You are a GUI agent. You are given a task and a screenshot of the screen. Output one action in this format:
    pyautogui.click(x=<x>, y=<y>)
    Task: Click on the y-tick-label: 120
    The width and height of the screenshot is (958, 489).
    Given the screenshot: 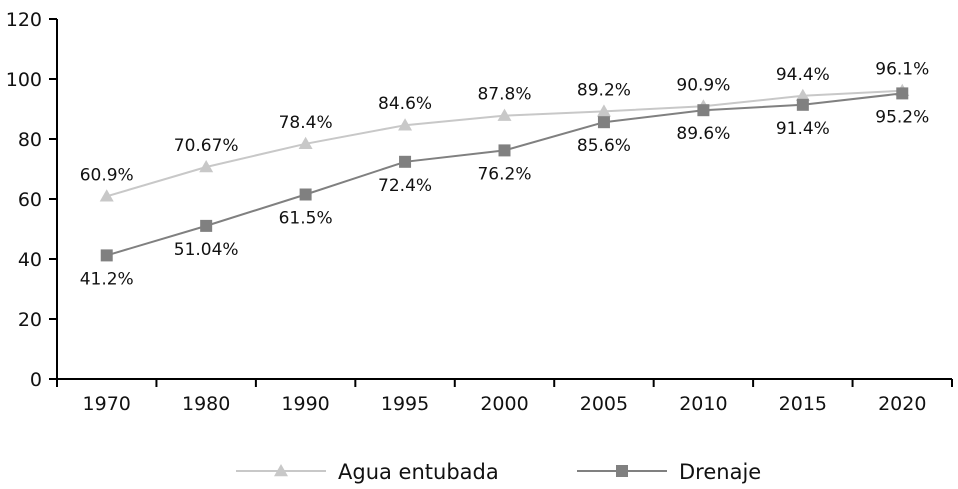 What is the action you would take?
    pyautogui.click(x=24, y=20)
    